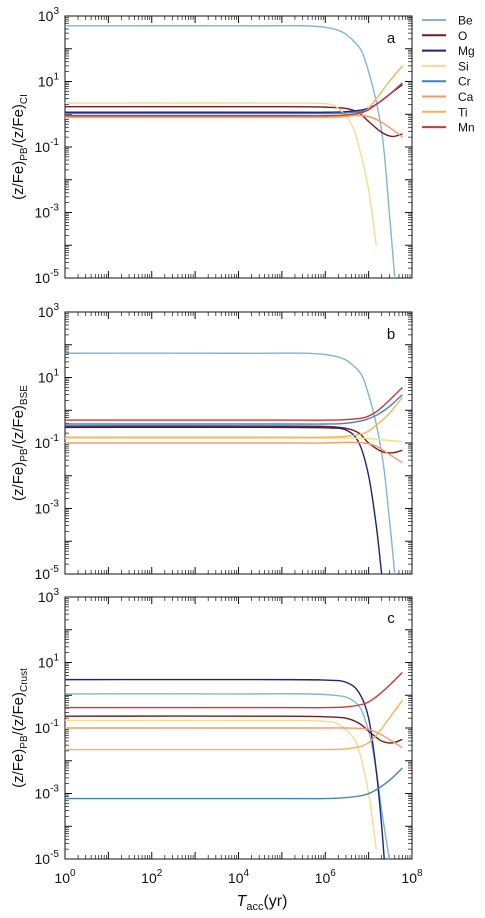  Describe the element at coordinates (463, 112) in the screenshot. I see `legend-label-ti: Ti` at that location.